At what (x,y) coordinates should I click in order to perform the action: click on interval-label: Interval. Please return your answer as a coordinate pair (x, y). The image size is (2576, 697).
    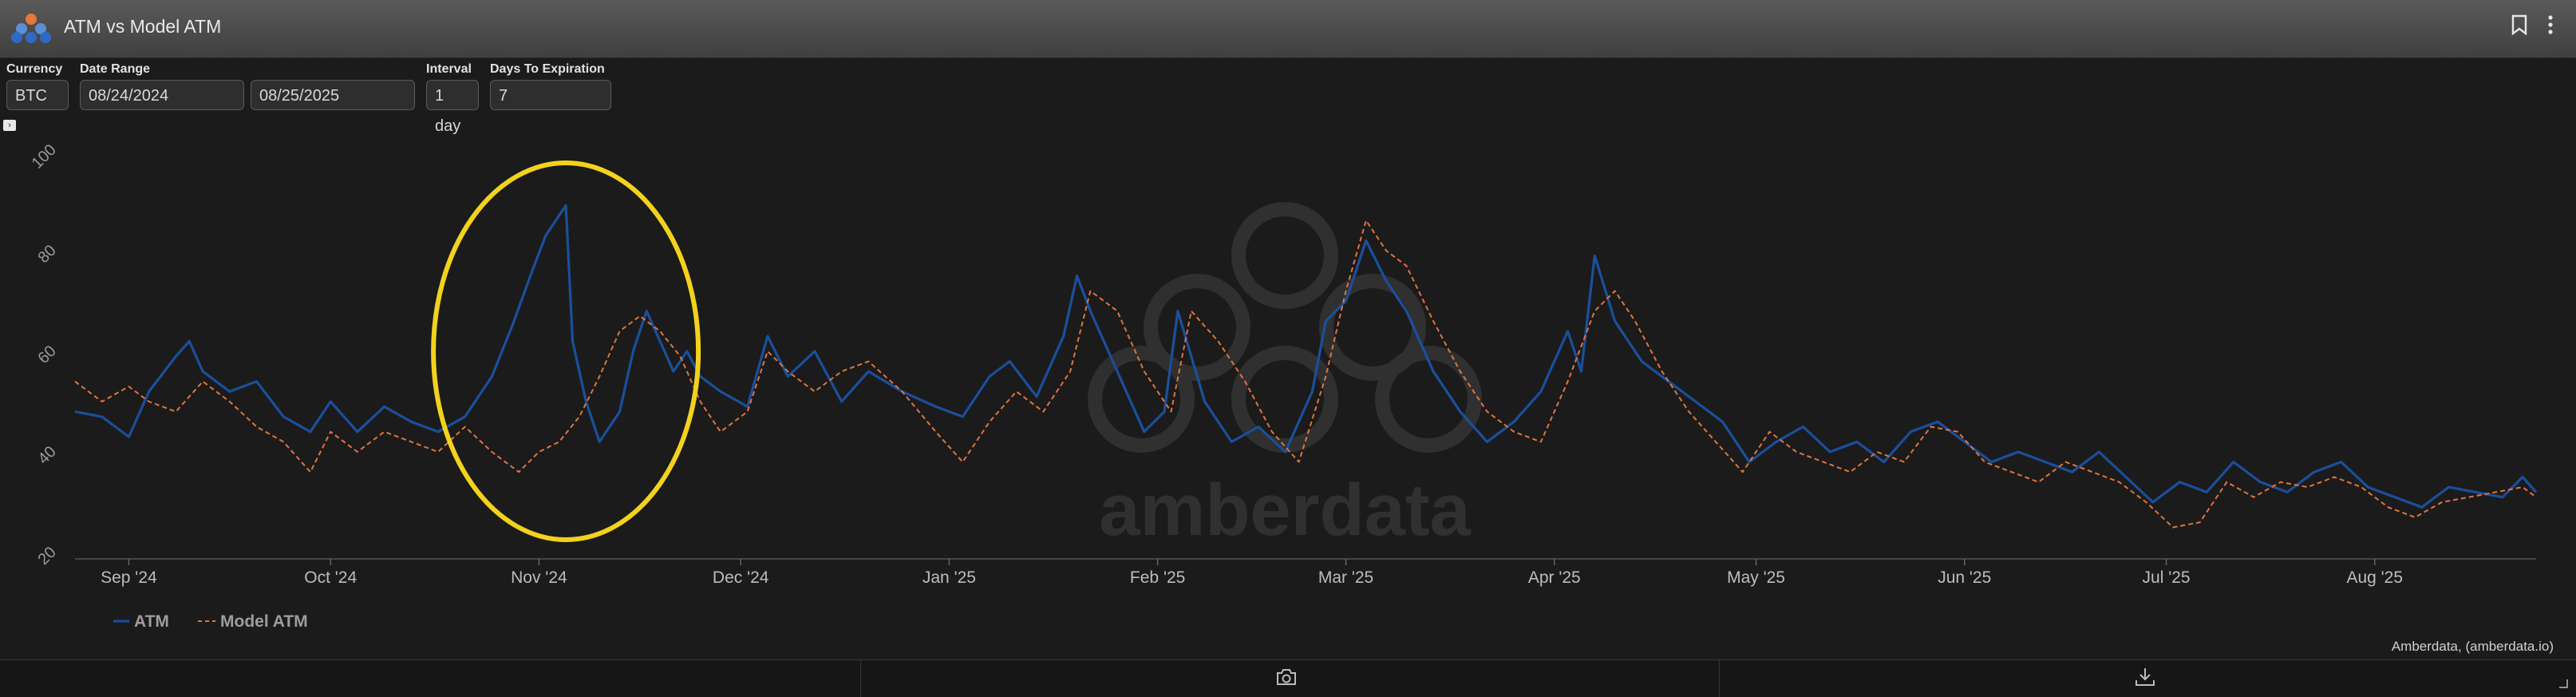
    Looking at the image, I should click on (449, 69).